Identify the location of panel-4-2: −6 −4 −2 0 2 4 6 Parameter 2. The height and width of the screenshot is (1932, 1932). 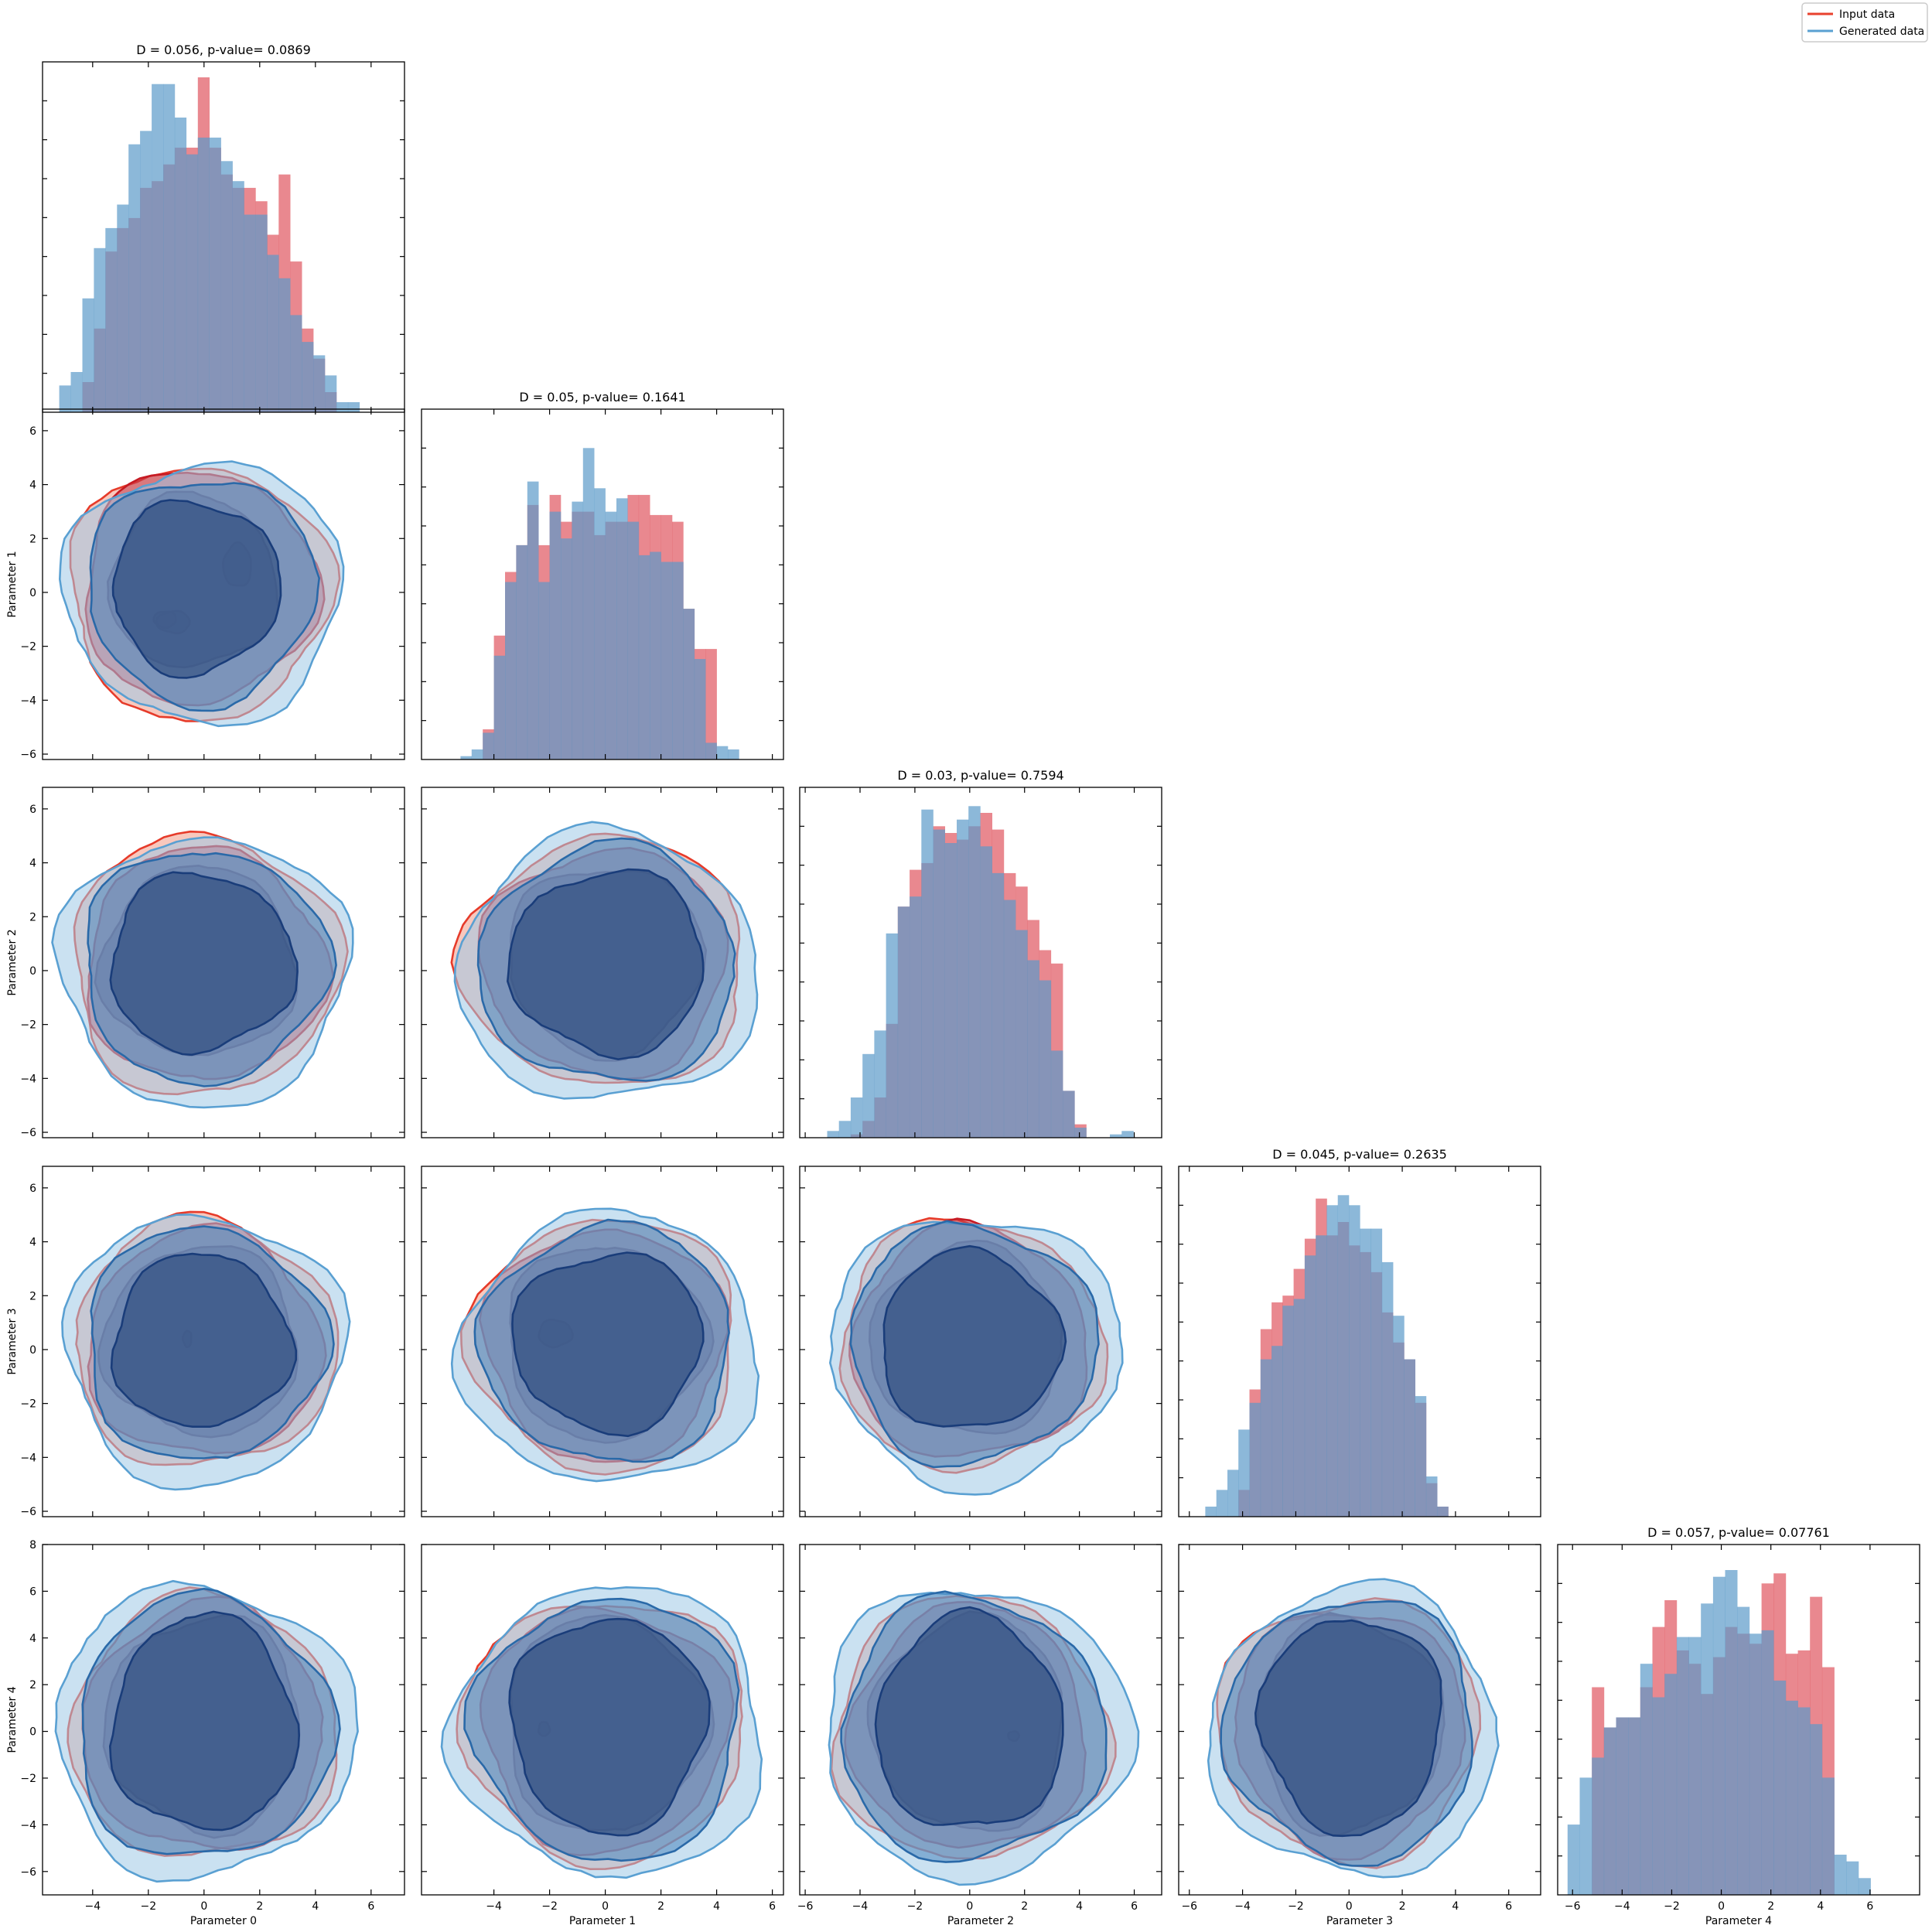
(979, 1735).